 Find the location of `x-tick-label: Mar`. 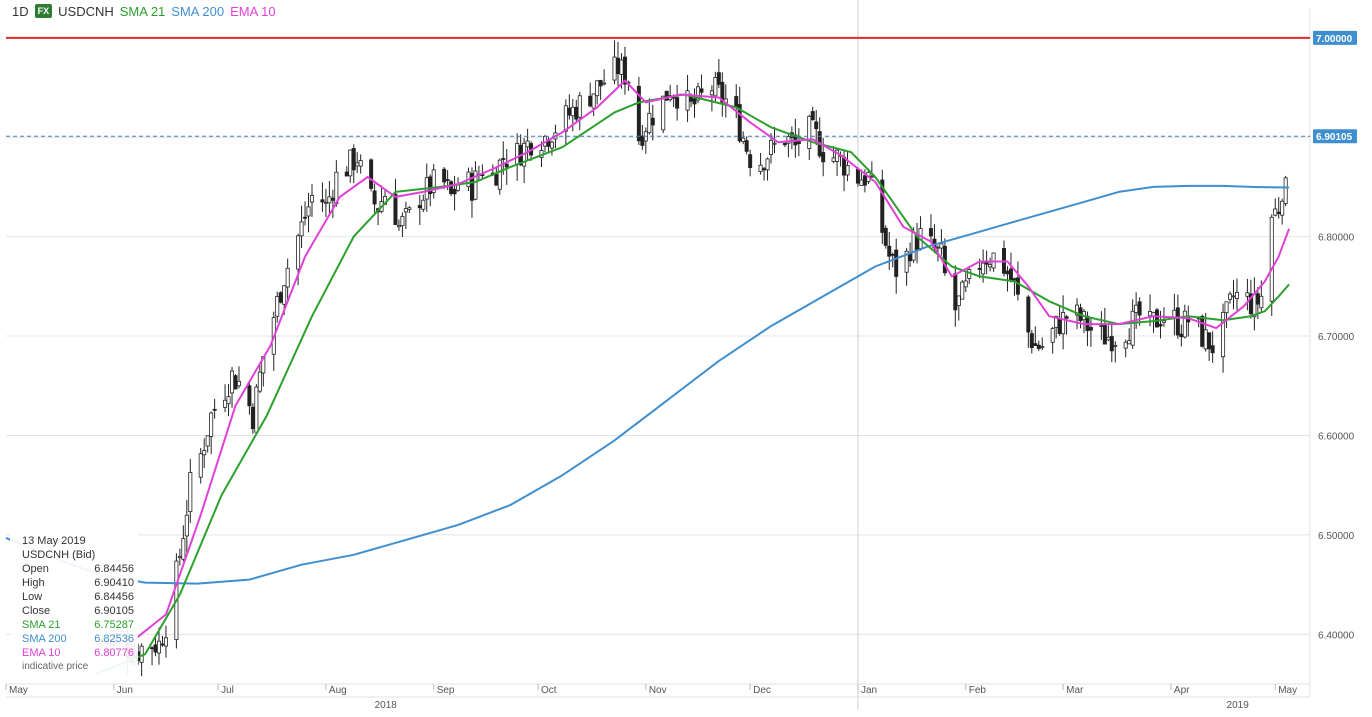

x-tick-label: Mar is located at coordinates (1075, 690).